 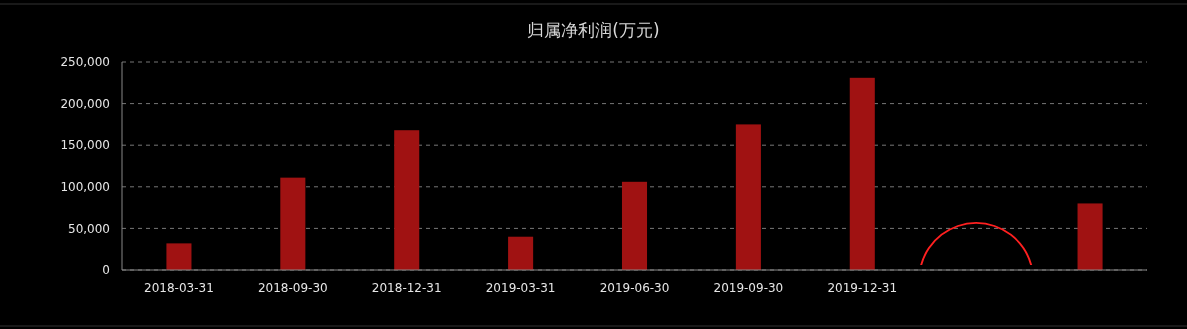 I want to click on chart-title: 归属净利润(万元), so click(x=593, y=30).